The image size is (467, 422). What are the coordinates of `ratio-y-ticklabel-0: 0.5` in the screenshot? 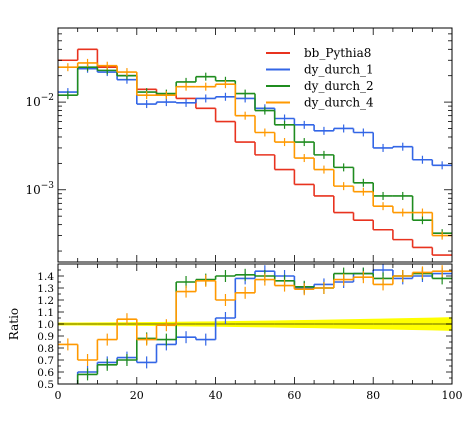 It's located at (45, 385).